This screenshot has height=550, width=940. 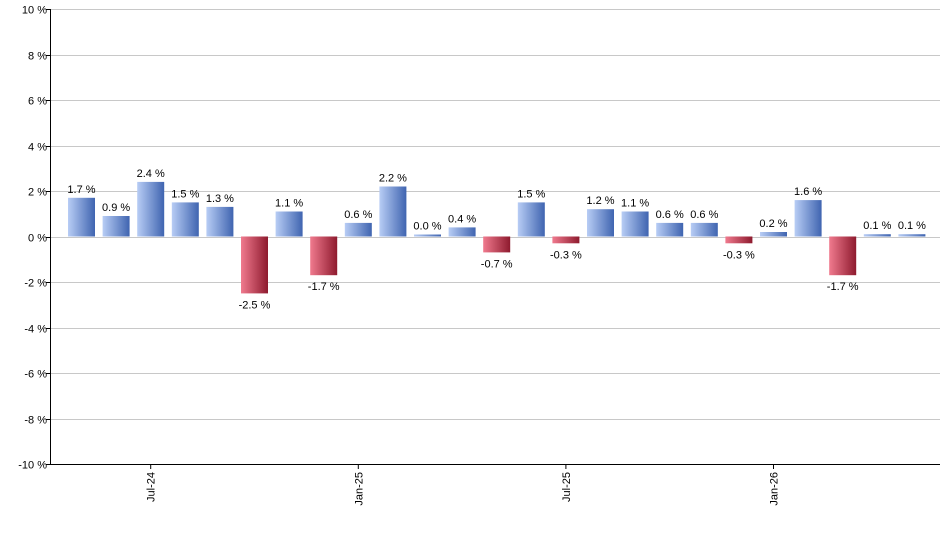 I want to click on bar-value-label: 2.2 %, so click(x=393, y=179).